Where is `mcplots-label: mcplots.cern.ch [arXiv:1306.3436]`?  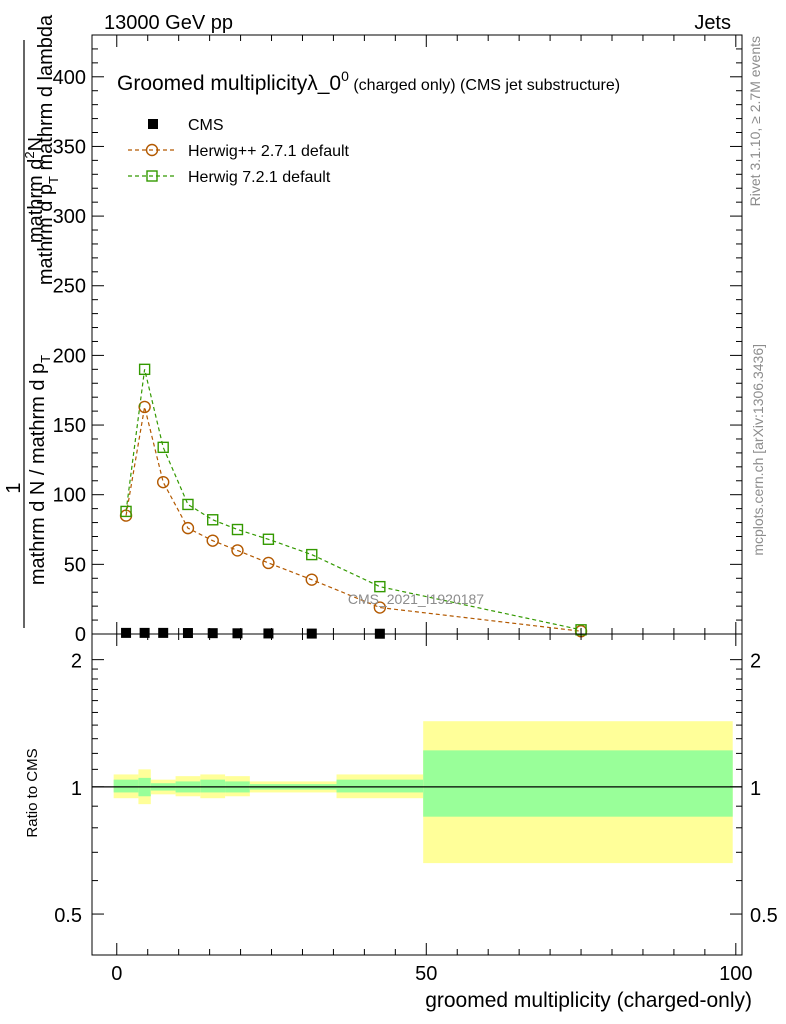 mcplots-label: mcplots.cern.ch [arXiv:1306.3436] is located at coordinates (758, 450).